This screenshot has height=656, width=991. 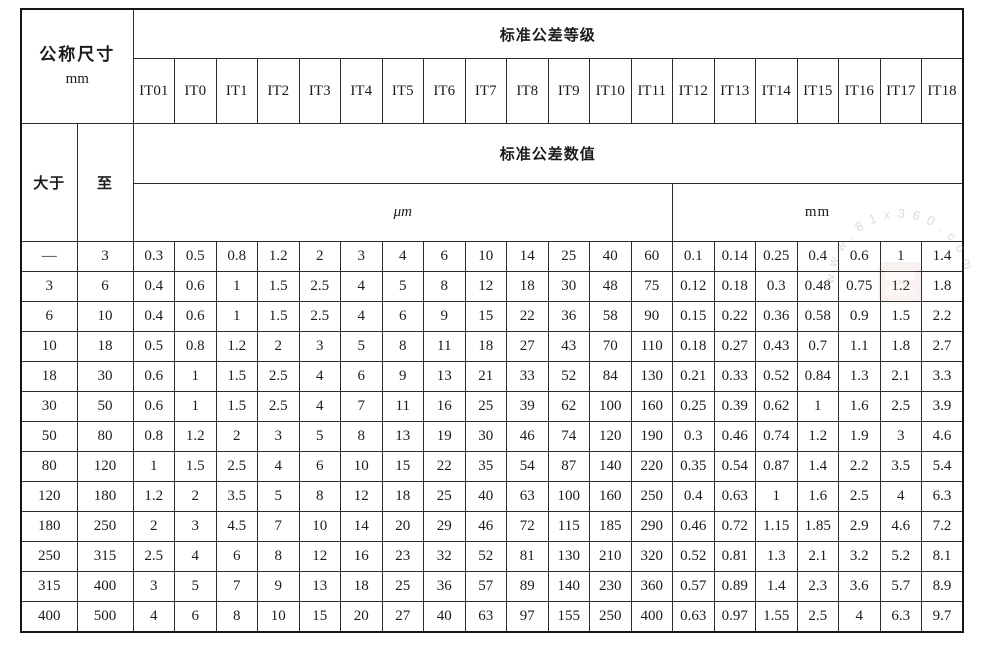 I want to click on values-title: 标准公差数值, so click(x=548, y=154).